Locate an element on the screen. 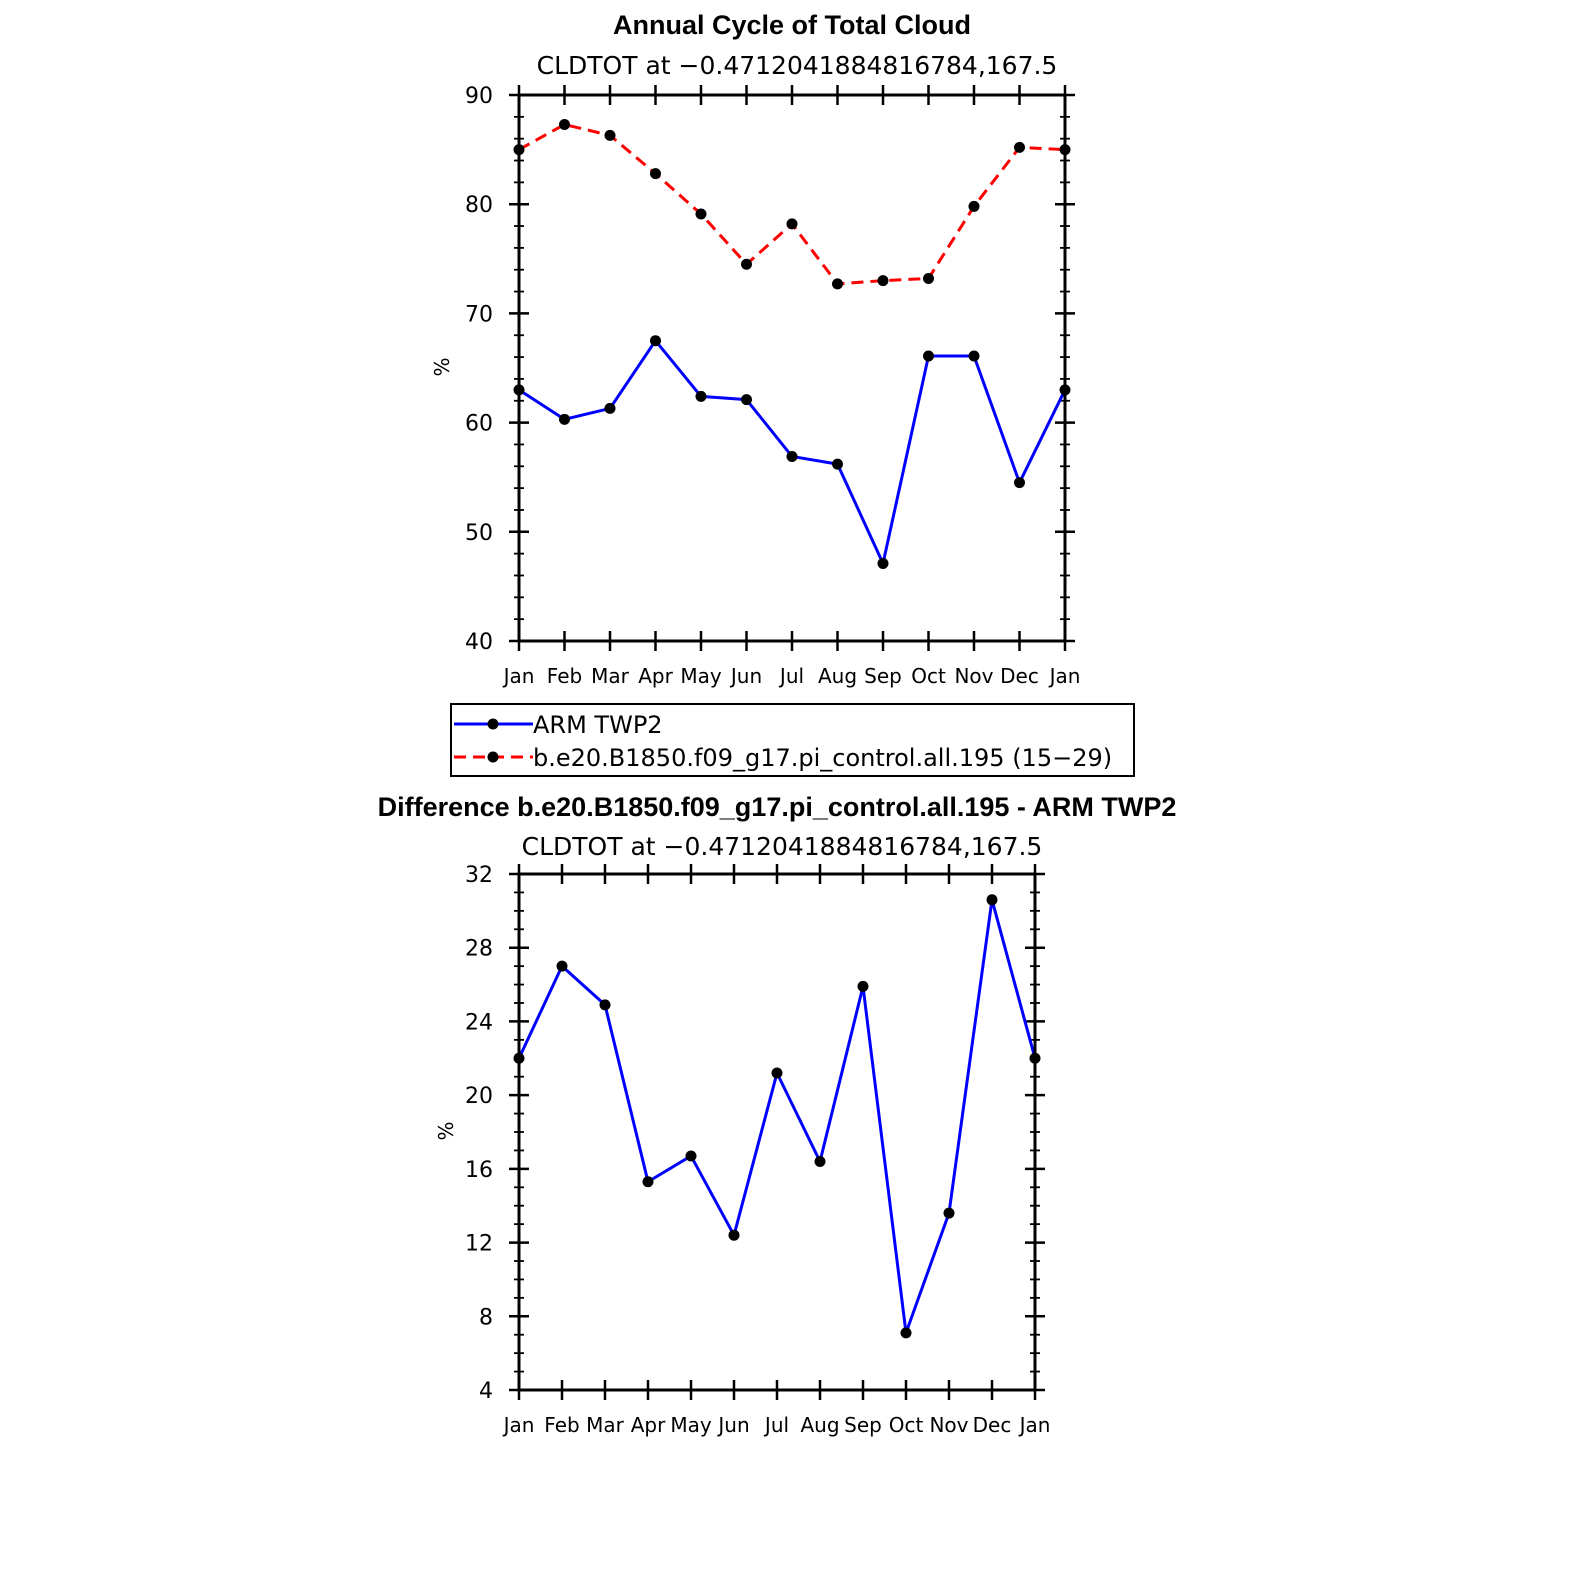 Image resolution: width=1574 pixels, height=1574 pixels. chart2-ytick-label: 12 is located at coordinates (479, 1244).